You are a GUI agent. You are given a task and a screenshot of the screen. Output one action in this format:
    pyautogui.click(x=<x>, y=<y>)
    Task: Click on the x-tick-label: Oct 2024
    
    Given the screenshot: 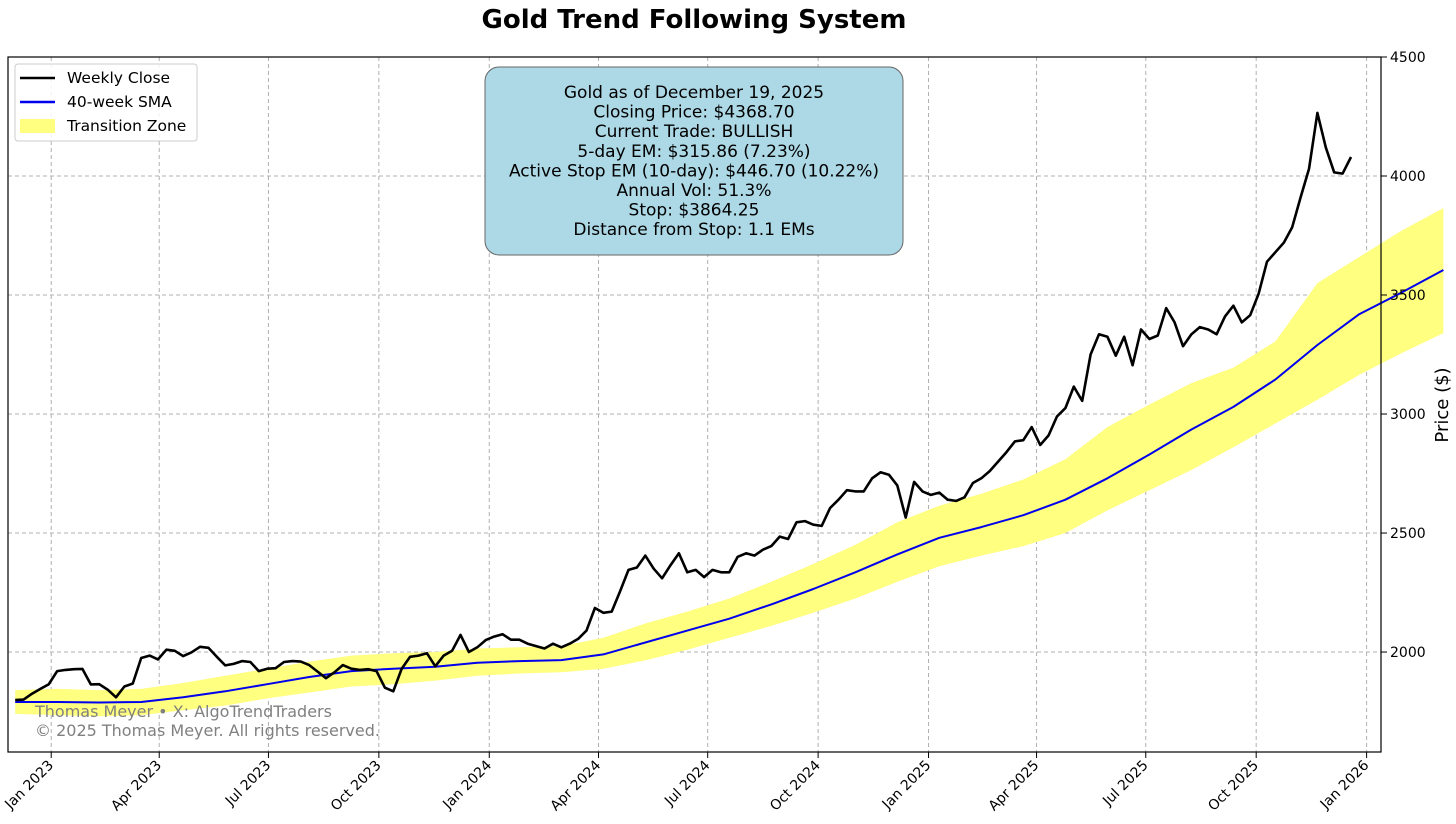 What is the action you would take?
    pyautogui.click(x=795, y=785)
    